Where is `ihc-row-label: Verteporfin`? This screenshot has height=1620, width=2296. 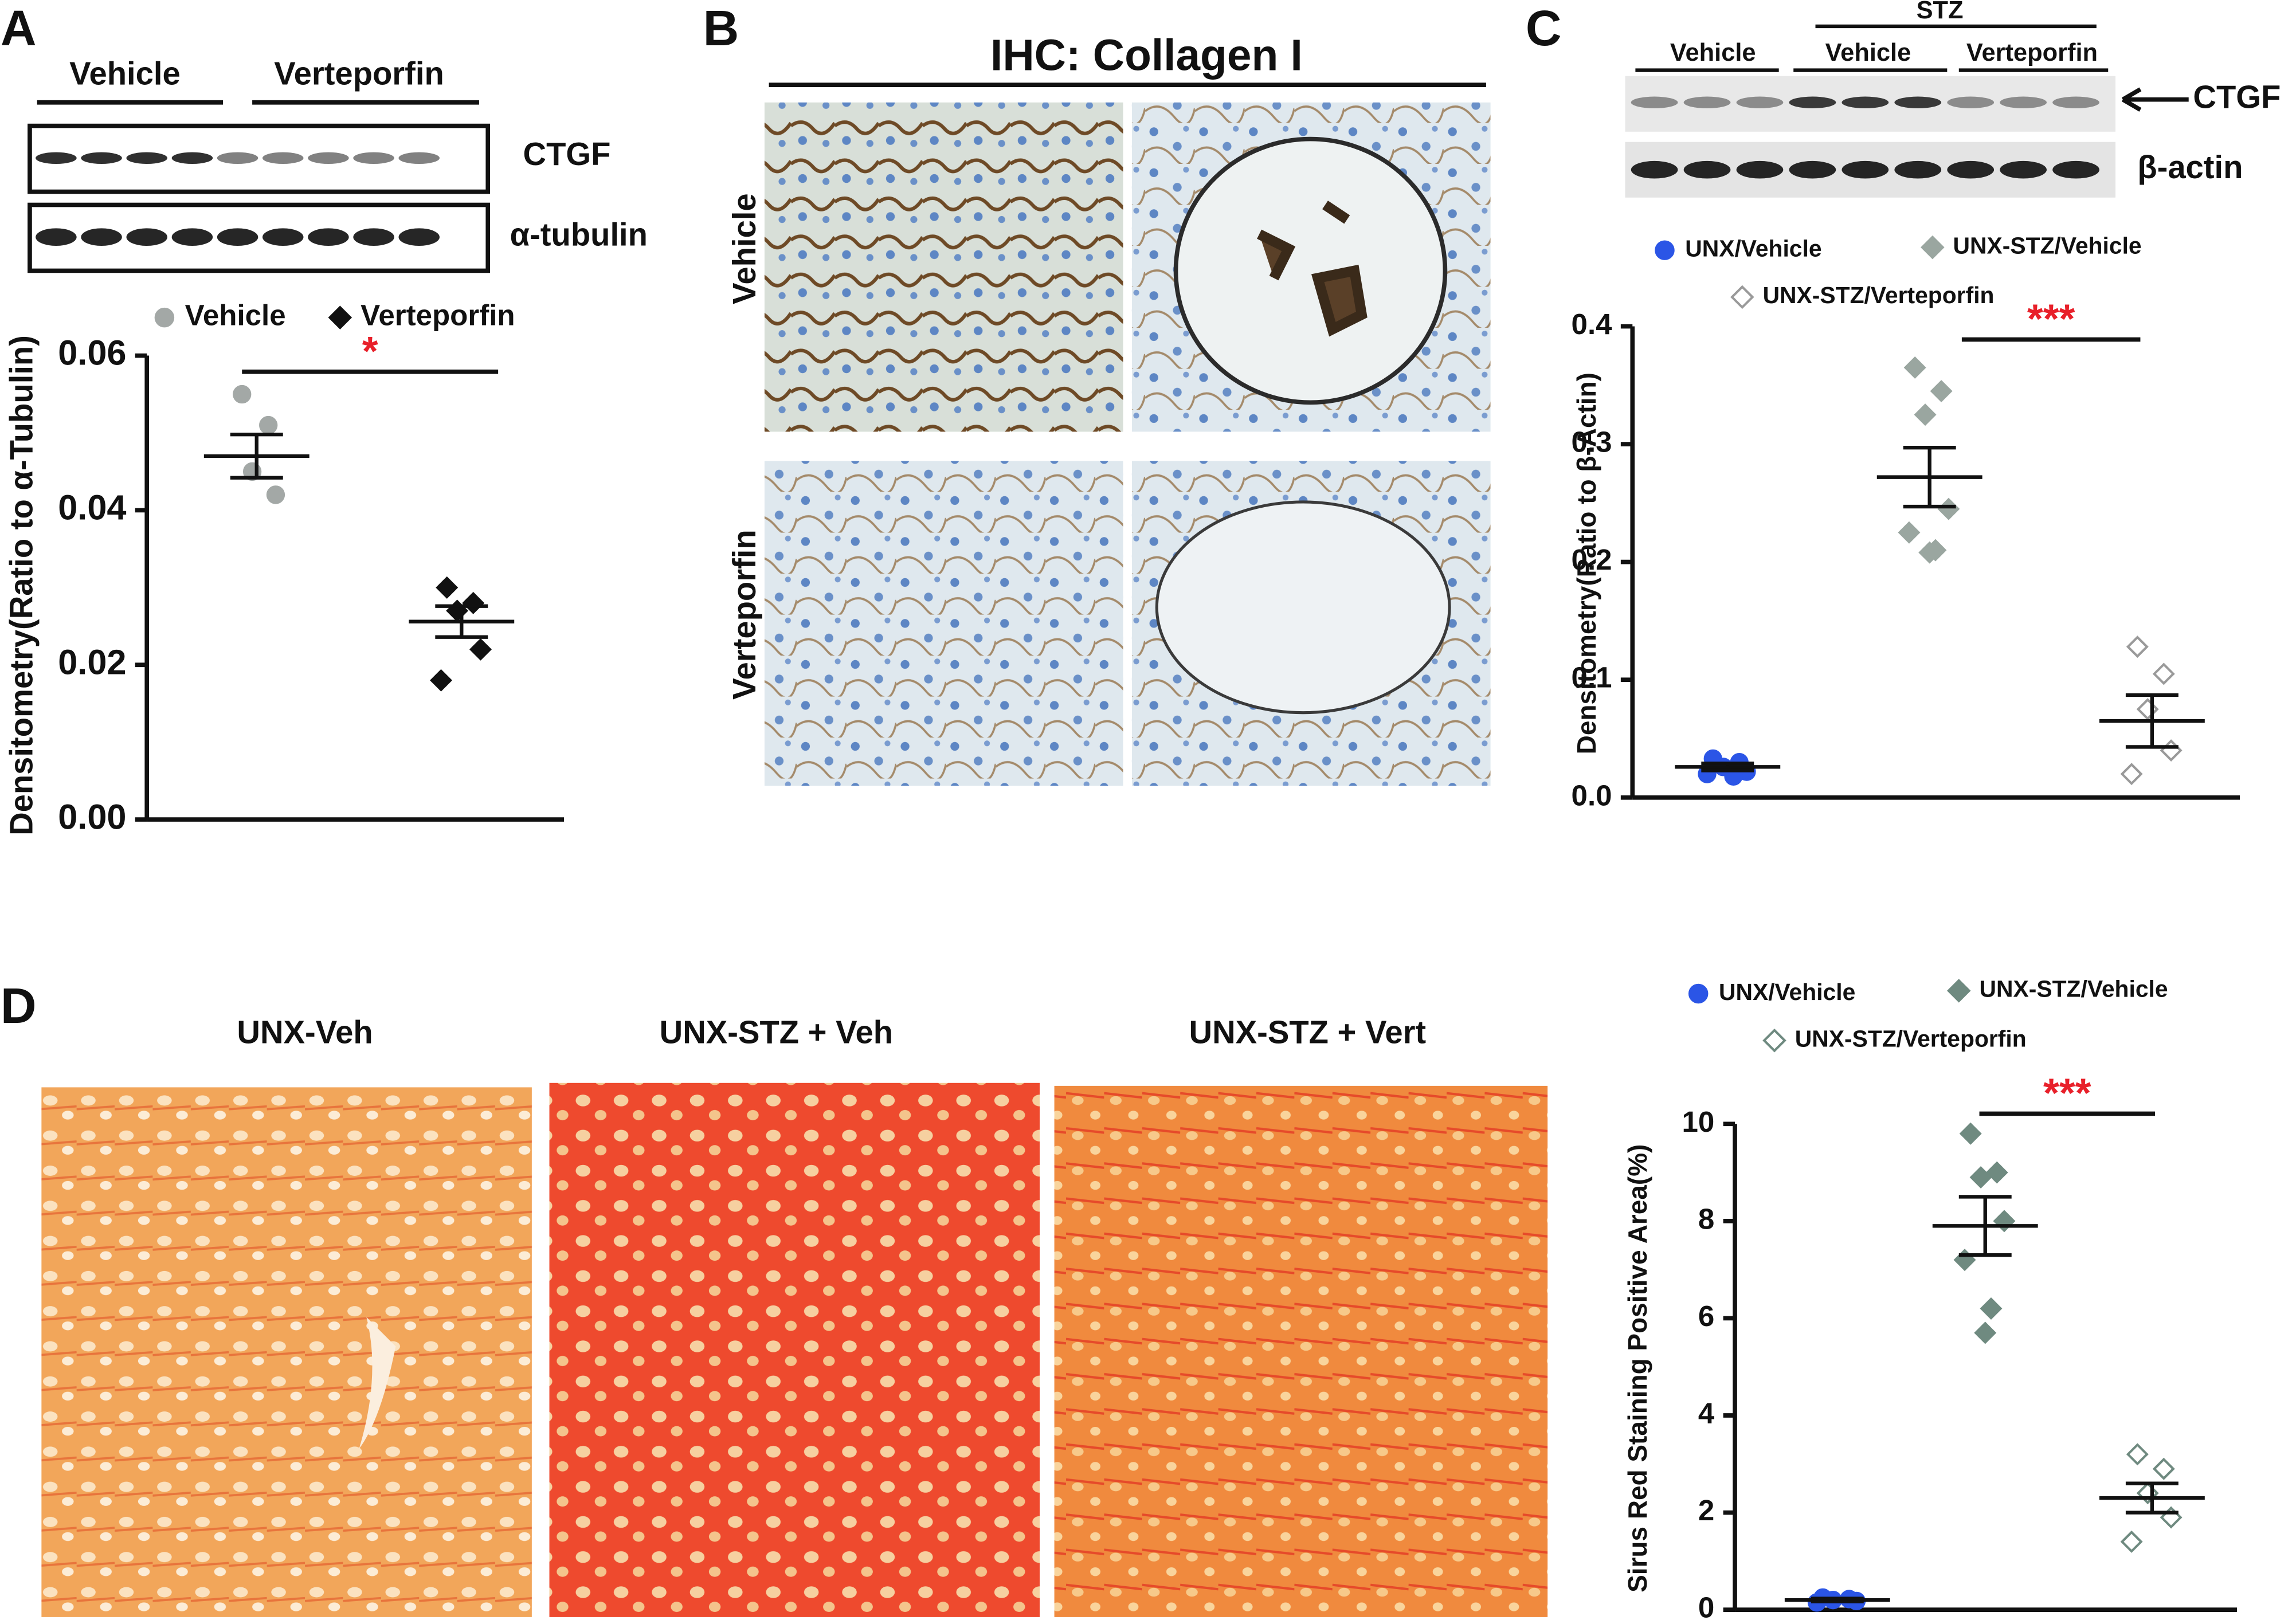
ihc-row-label: Verteporfin is located at coordinates (744, 614).